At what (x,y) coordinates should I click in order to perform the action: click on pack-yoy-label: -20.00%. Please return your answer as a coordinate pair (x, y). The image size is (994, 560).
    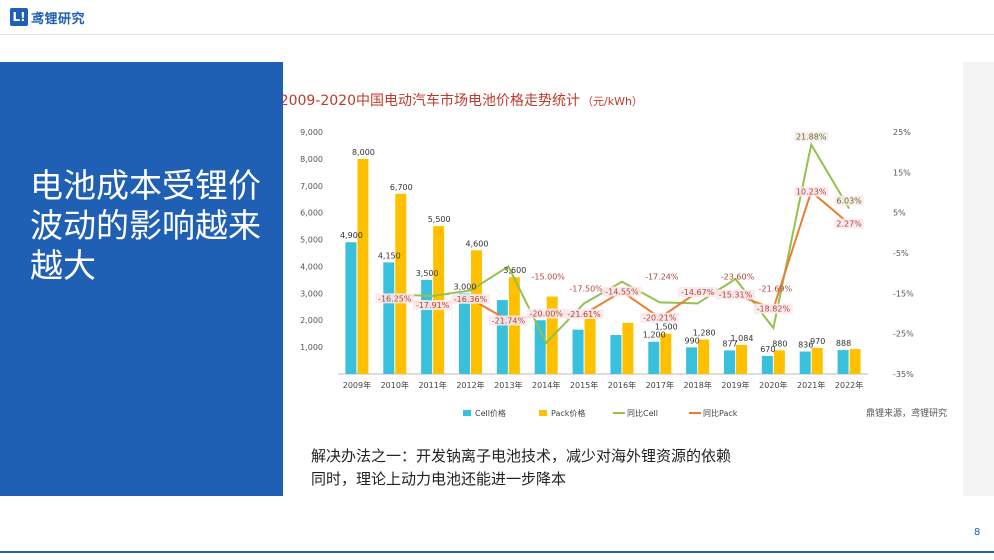
    Looking at the image, I should click on (547, 314).